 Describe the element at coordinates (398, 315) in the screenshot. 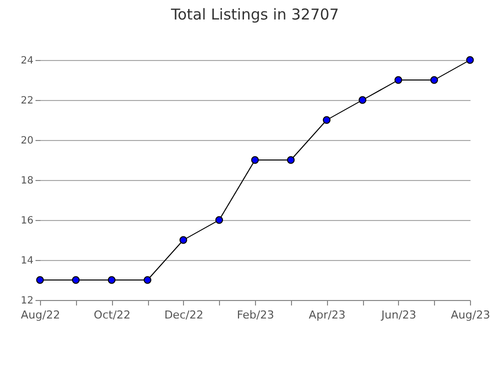

I see `x-tick-label: Jun/23` at that location.